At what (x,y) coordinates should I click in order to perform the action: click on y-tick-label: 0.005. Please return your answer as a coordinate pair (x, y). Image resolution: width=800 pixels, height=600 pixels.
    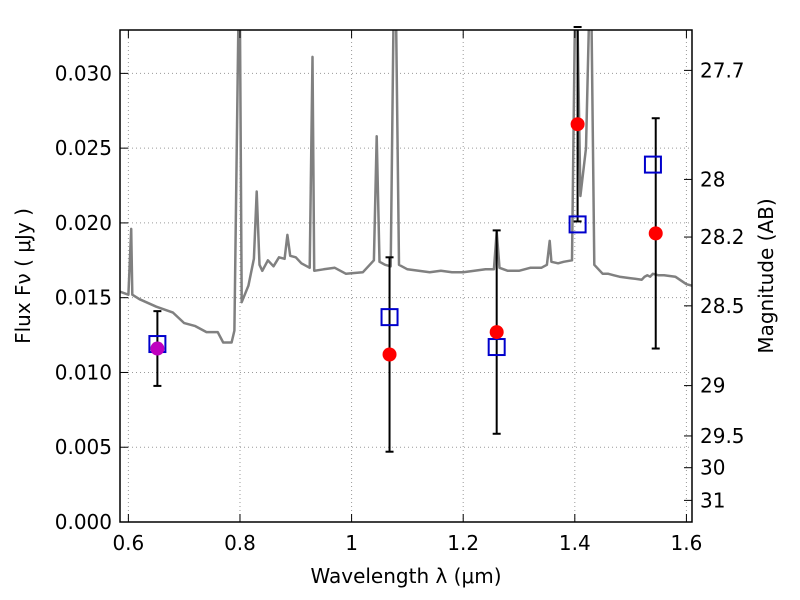
    Looking at the image, I should click on (83, 447).